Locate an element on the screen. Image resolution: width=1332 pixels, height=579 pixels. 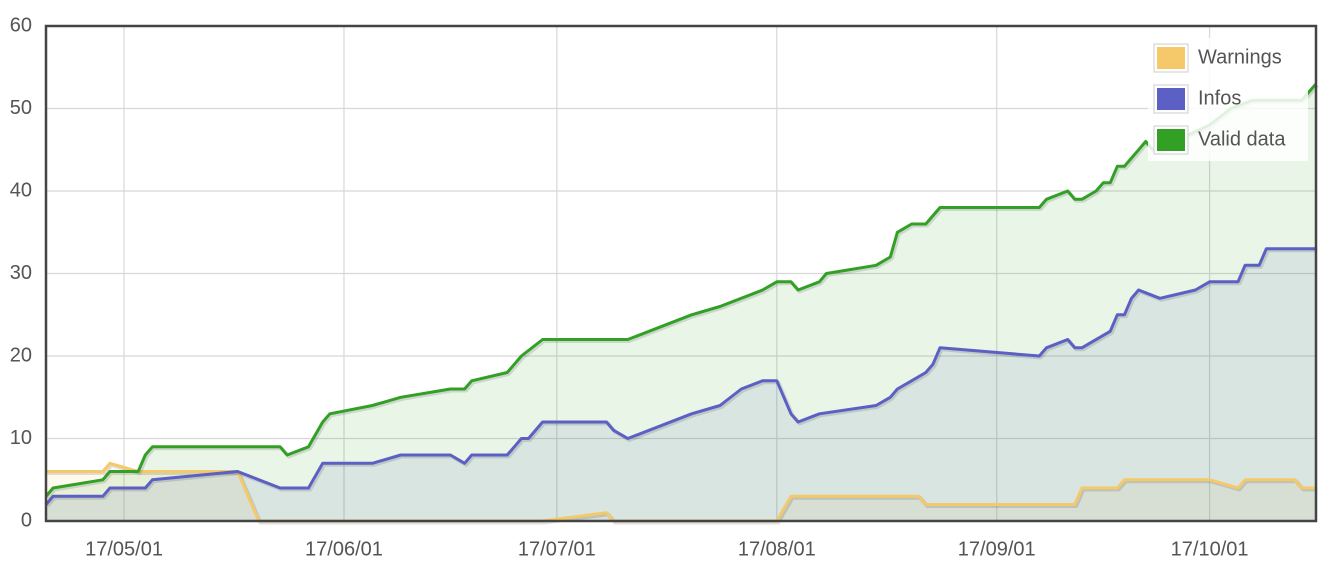
legend-label: Infos is located at coordinates (1219, 98).